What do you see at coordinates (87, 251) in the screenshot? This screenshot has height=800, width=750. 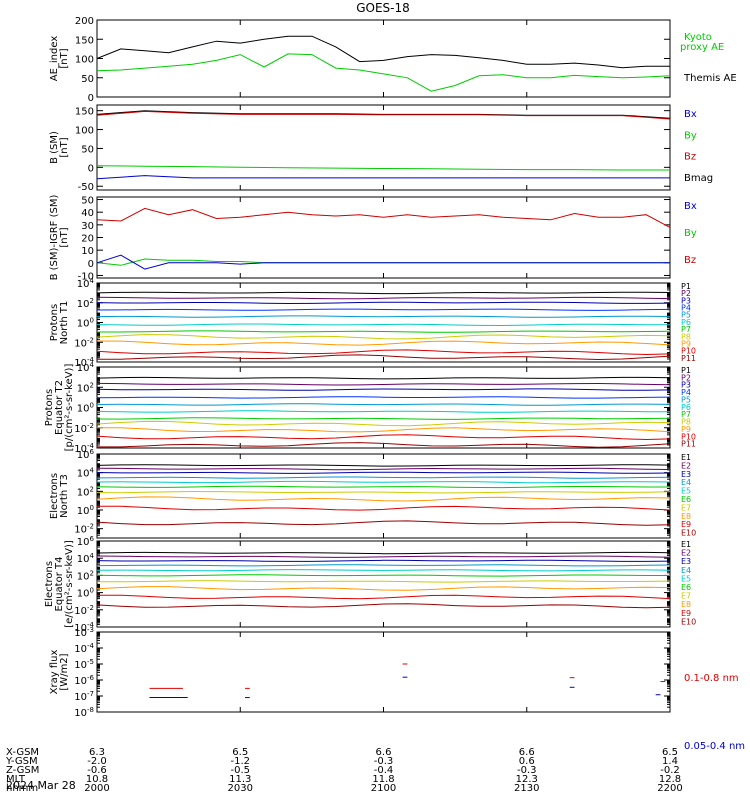 I see `y-tick-label: 10` at bounding box center [87, 251].